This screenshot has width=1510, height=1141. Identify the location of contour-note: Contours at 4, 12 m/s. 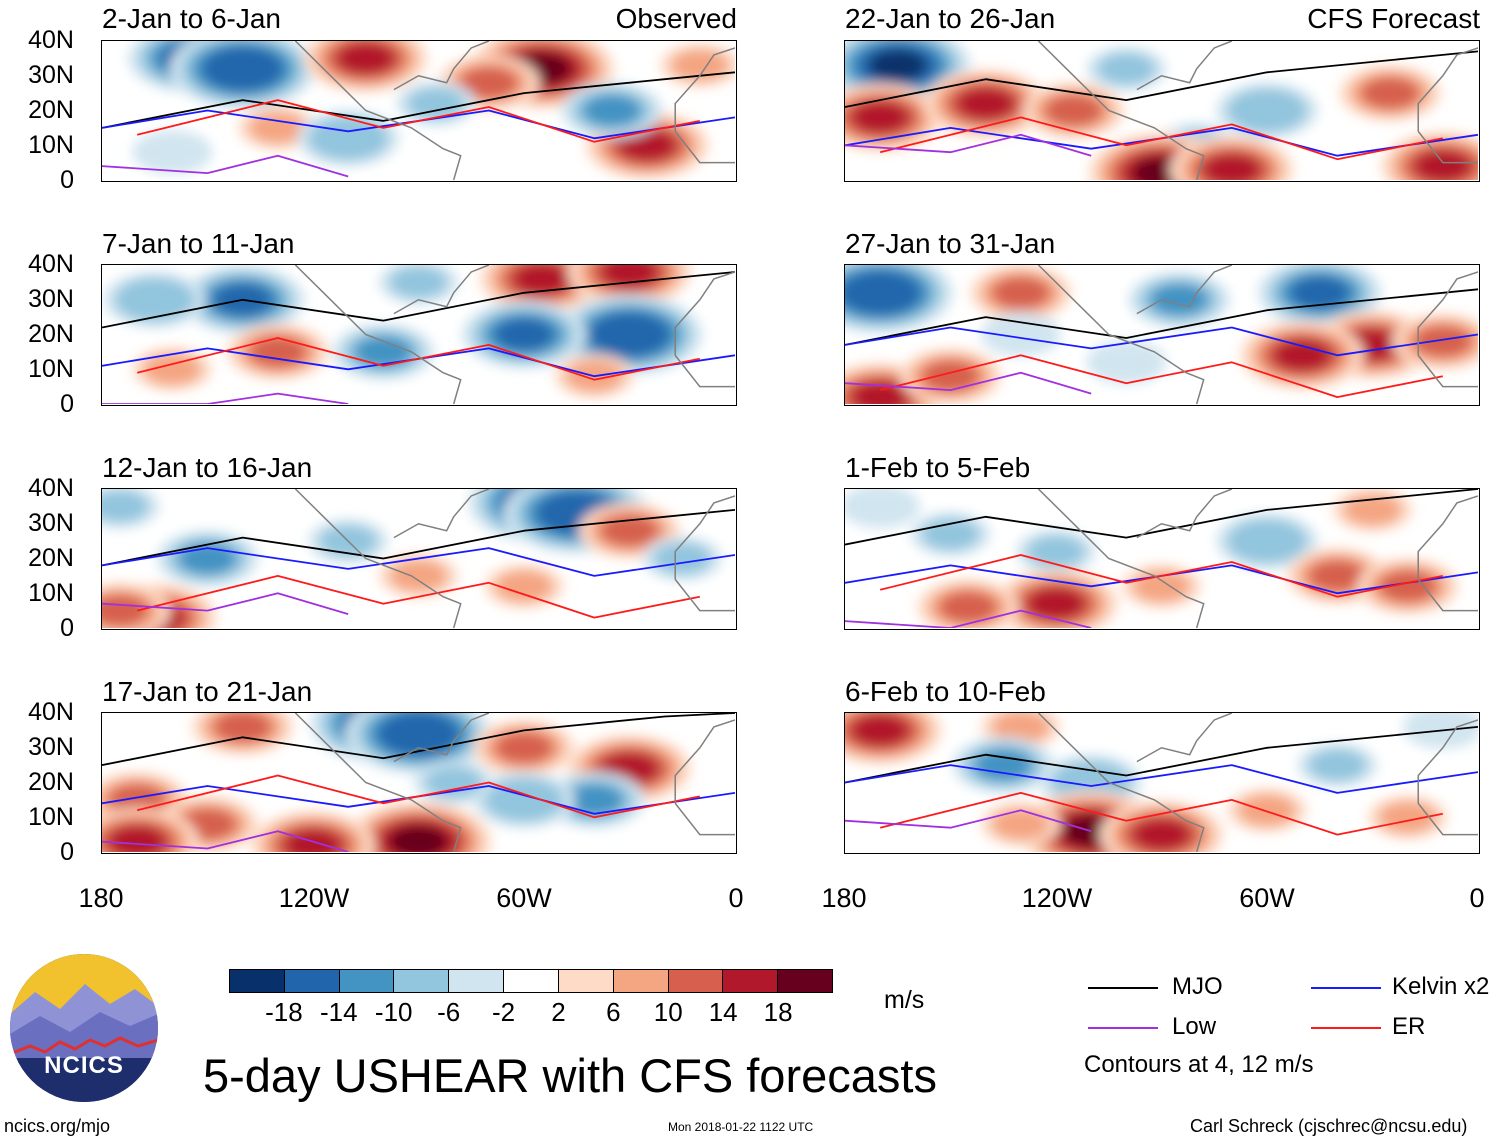
(1199, 1064).